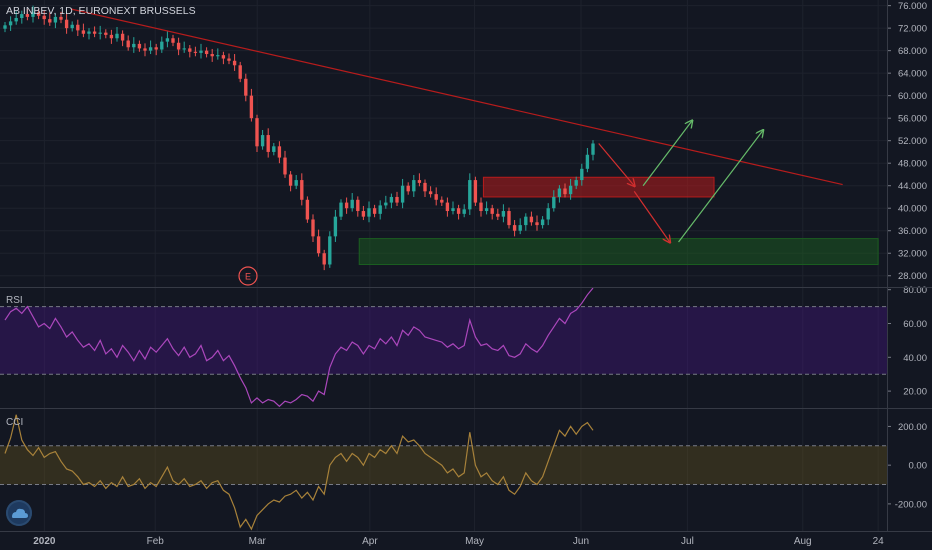  What do you see at coordinates (667, 154) in the screenshot?
I see `green-arrow` at bounding box center [667, 154].